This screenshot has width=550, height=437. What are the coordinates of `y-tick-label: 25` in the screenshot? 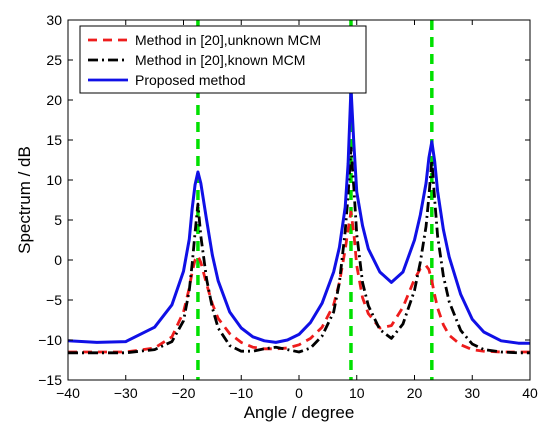 It's located at (54, 60).